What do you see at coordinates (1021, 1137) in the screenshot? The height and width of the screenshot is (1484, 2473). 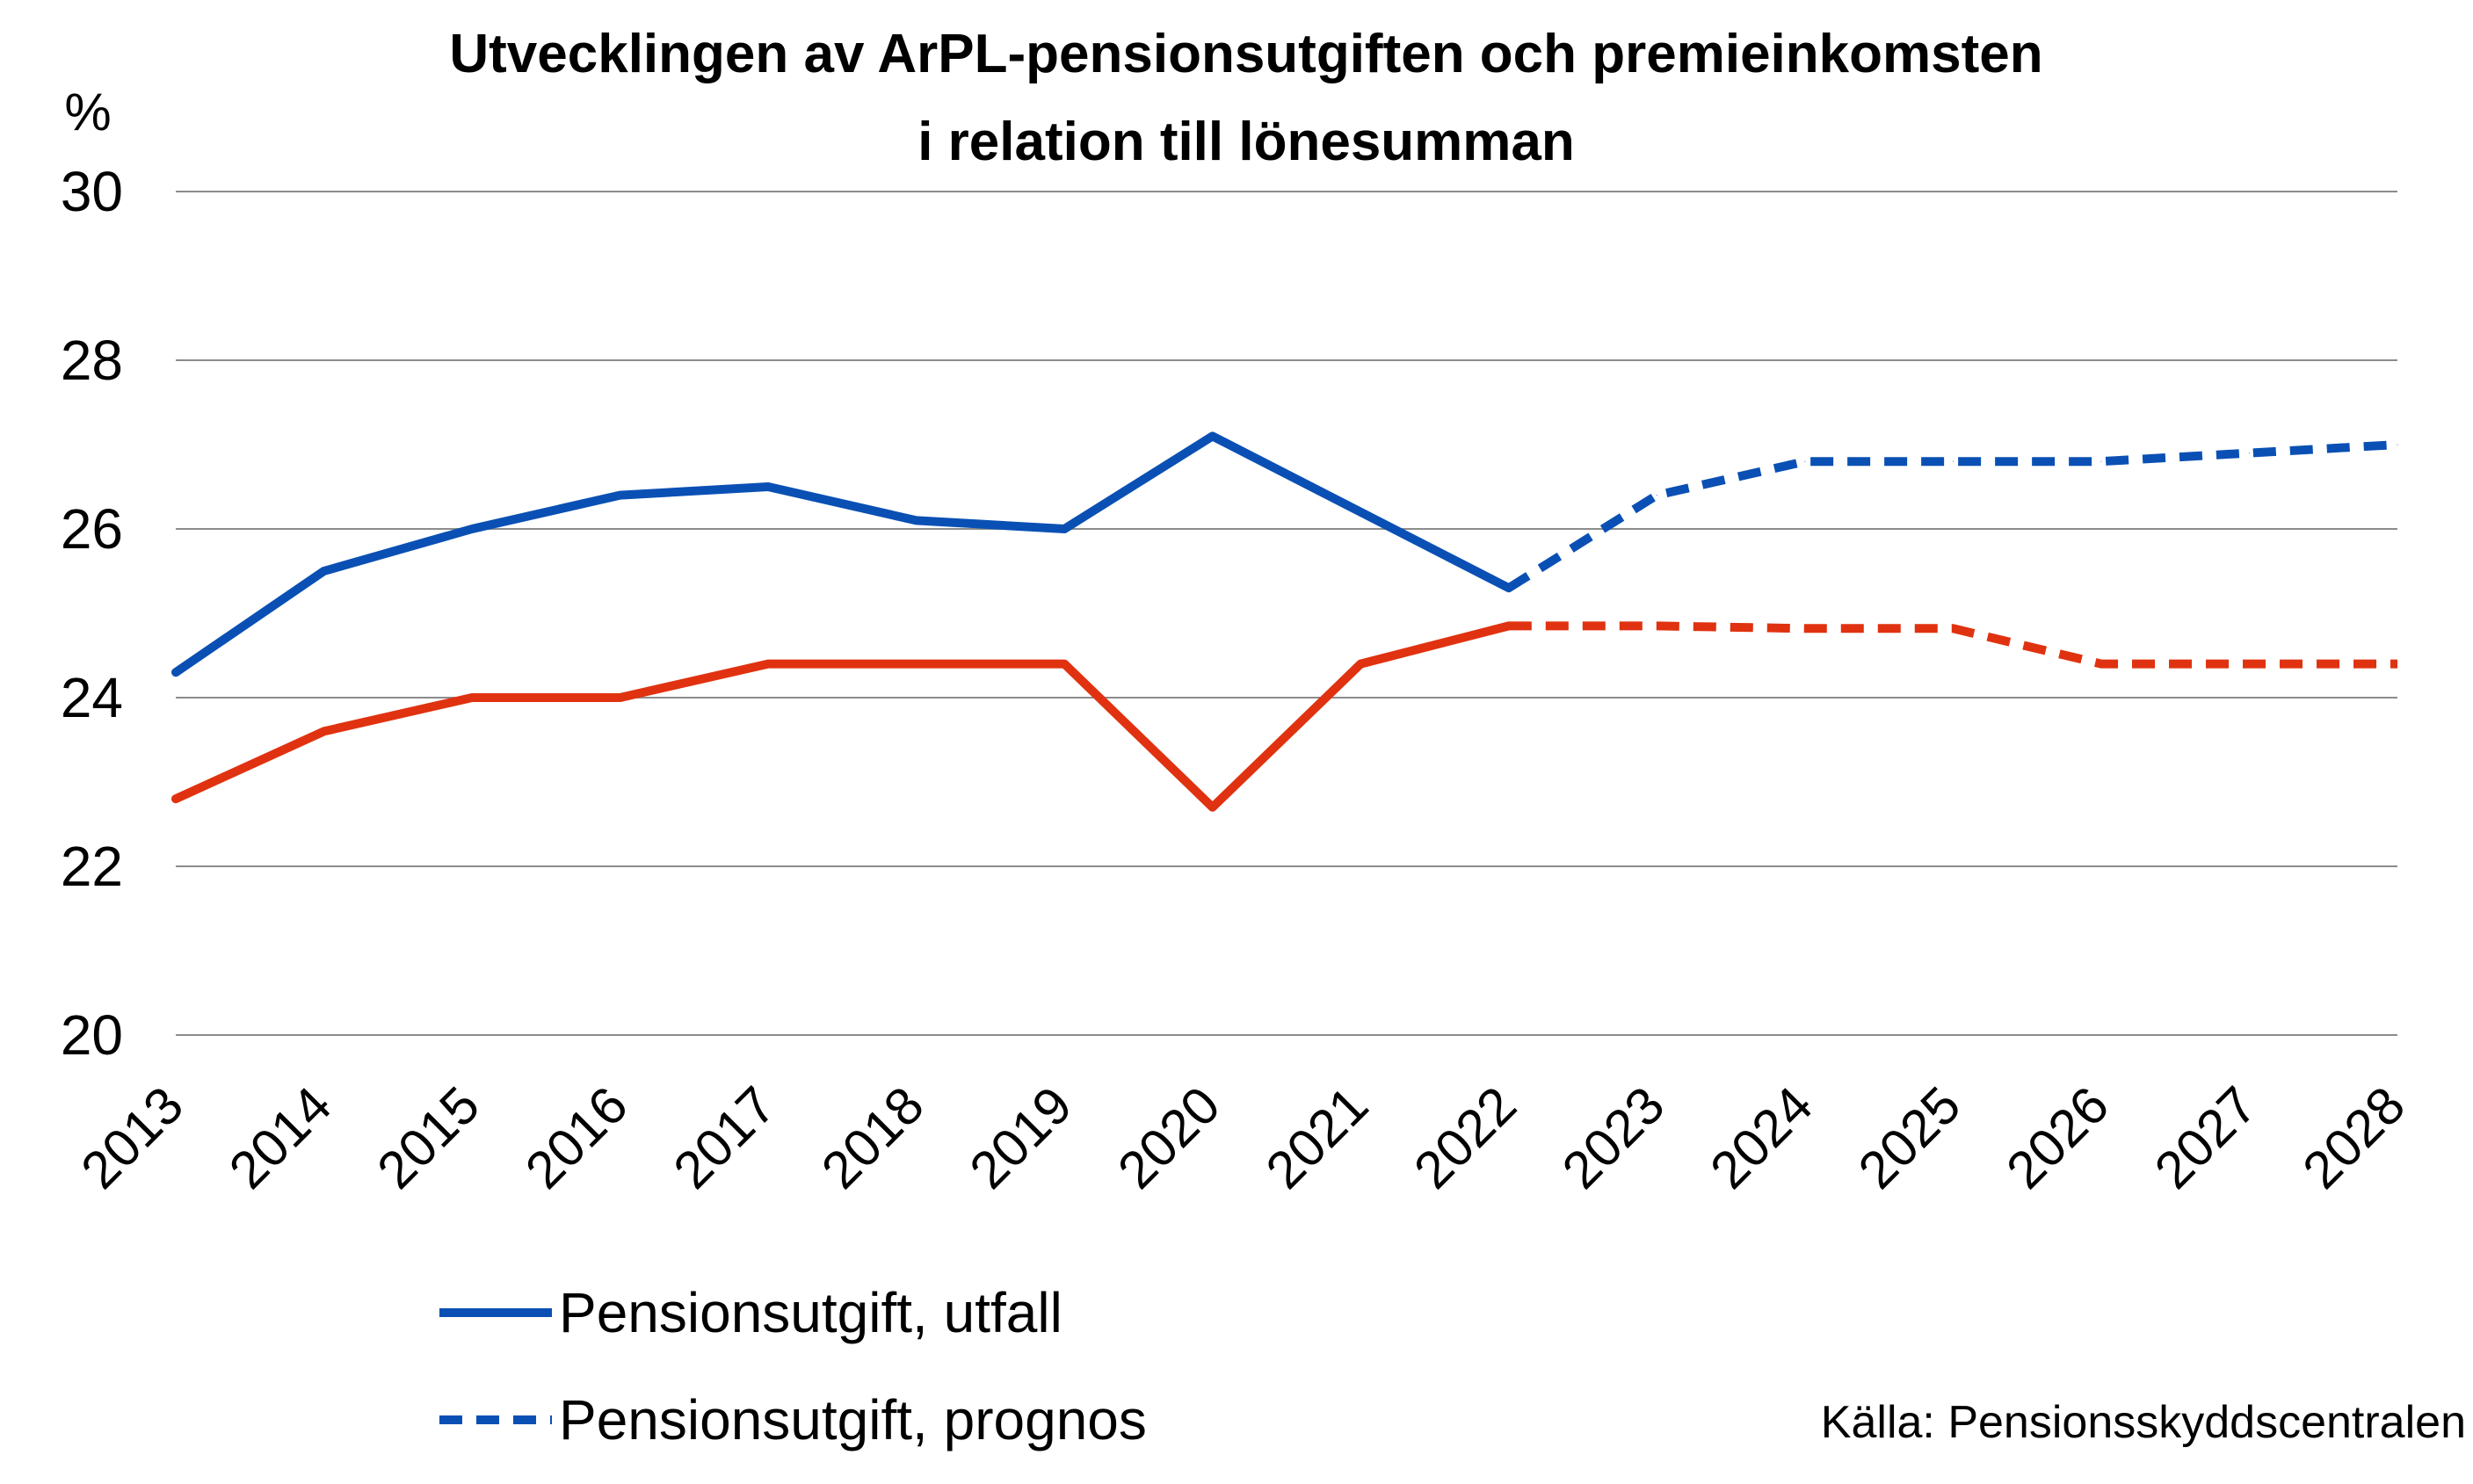 I see `x-tick-label: 2019` at bounding box center [1021, 1137].